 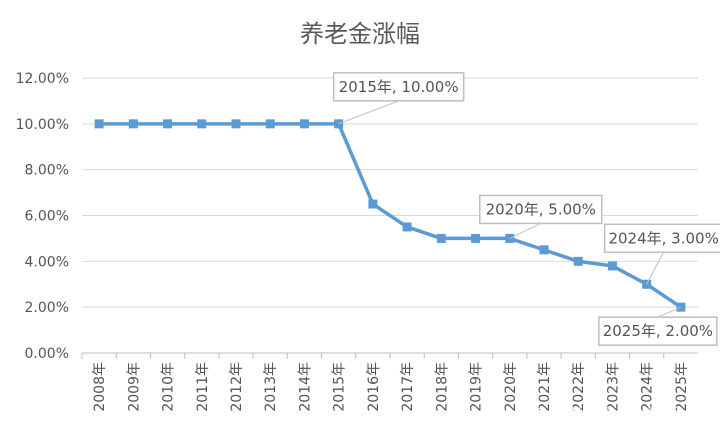 I want to click on callout-label: 2024年, 3.00%, so click(x=663, y=238).